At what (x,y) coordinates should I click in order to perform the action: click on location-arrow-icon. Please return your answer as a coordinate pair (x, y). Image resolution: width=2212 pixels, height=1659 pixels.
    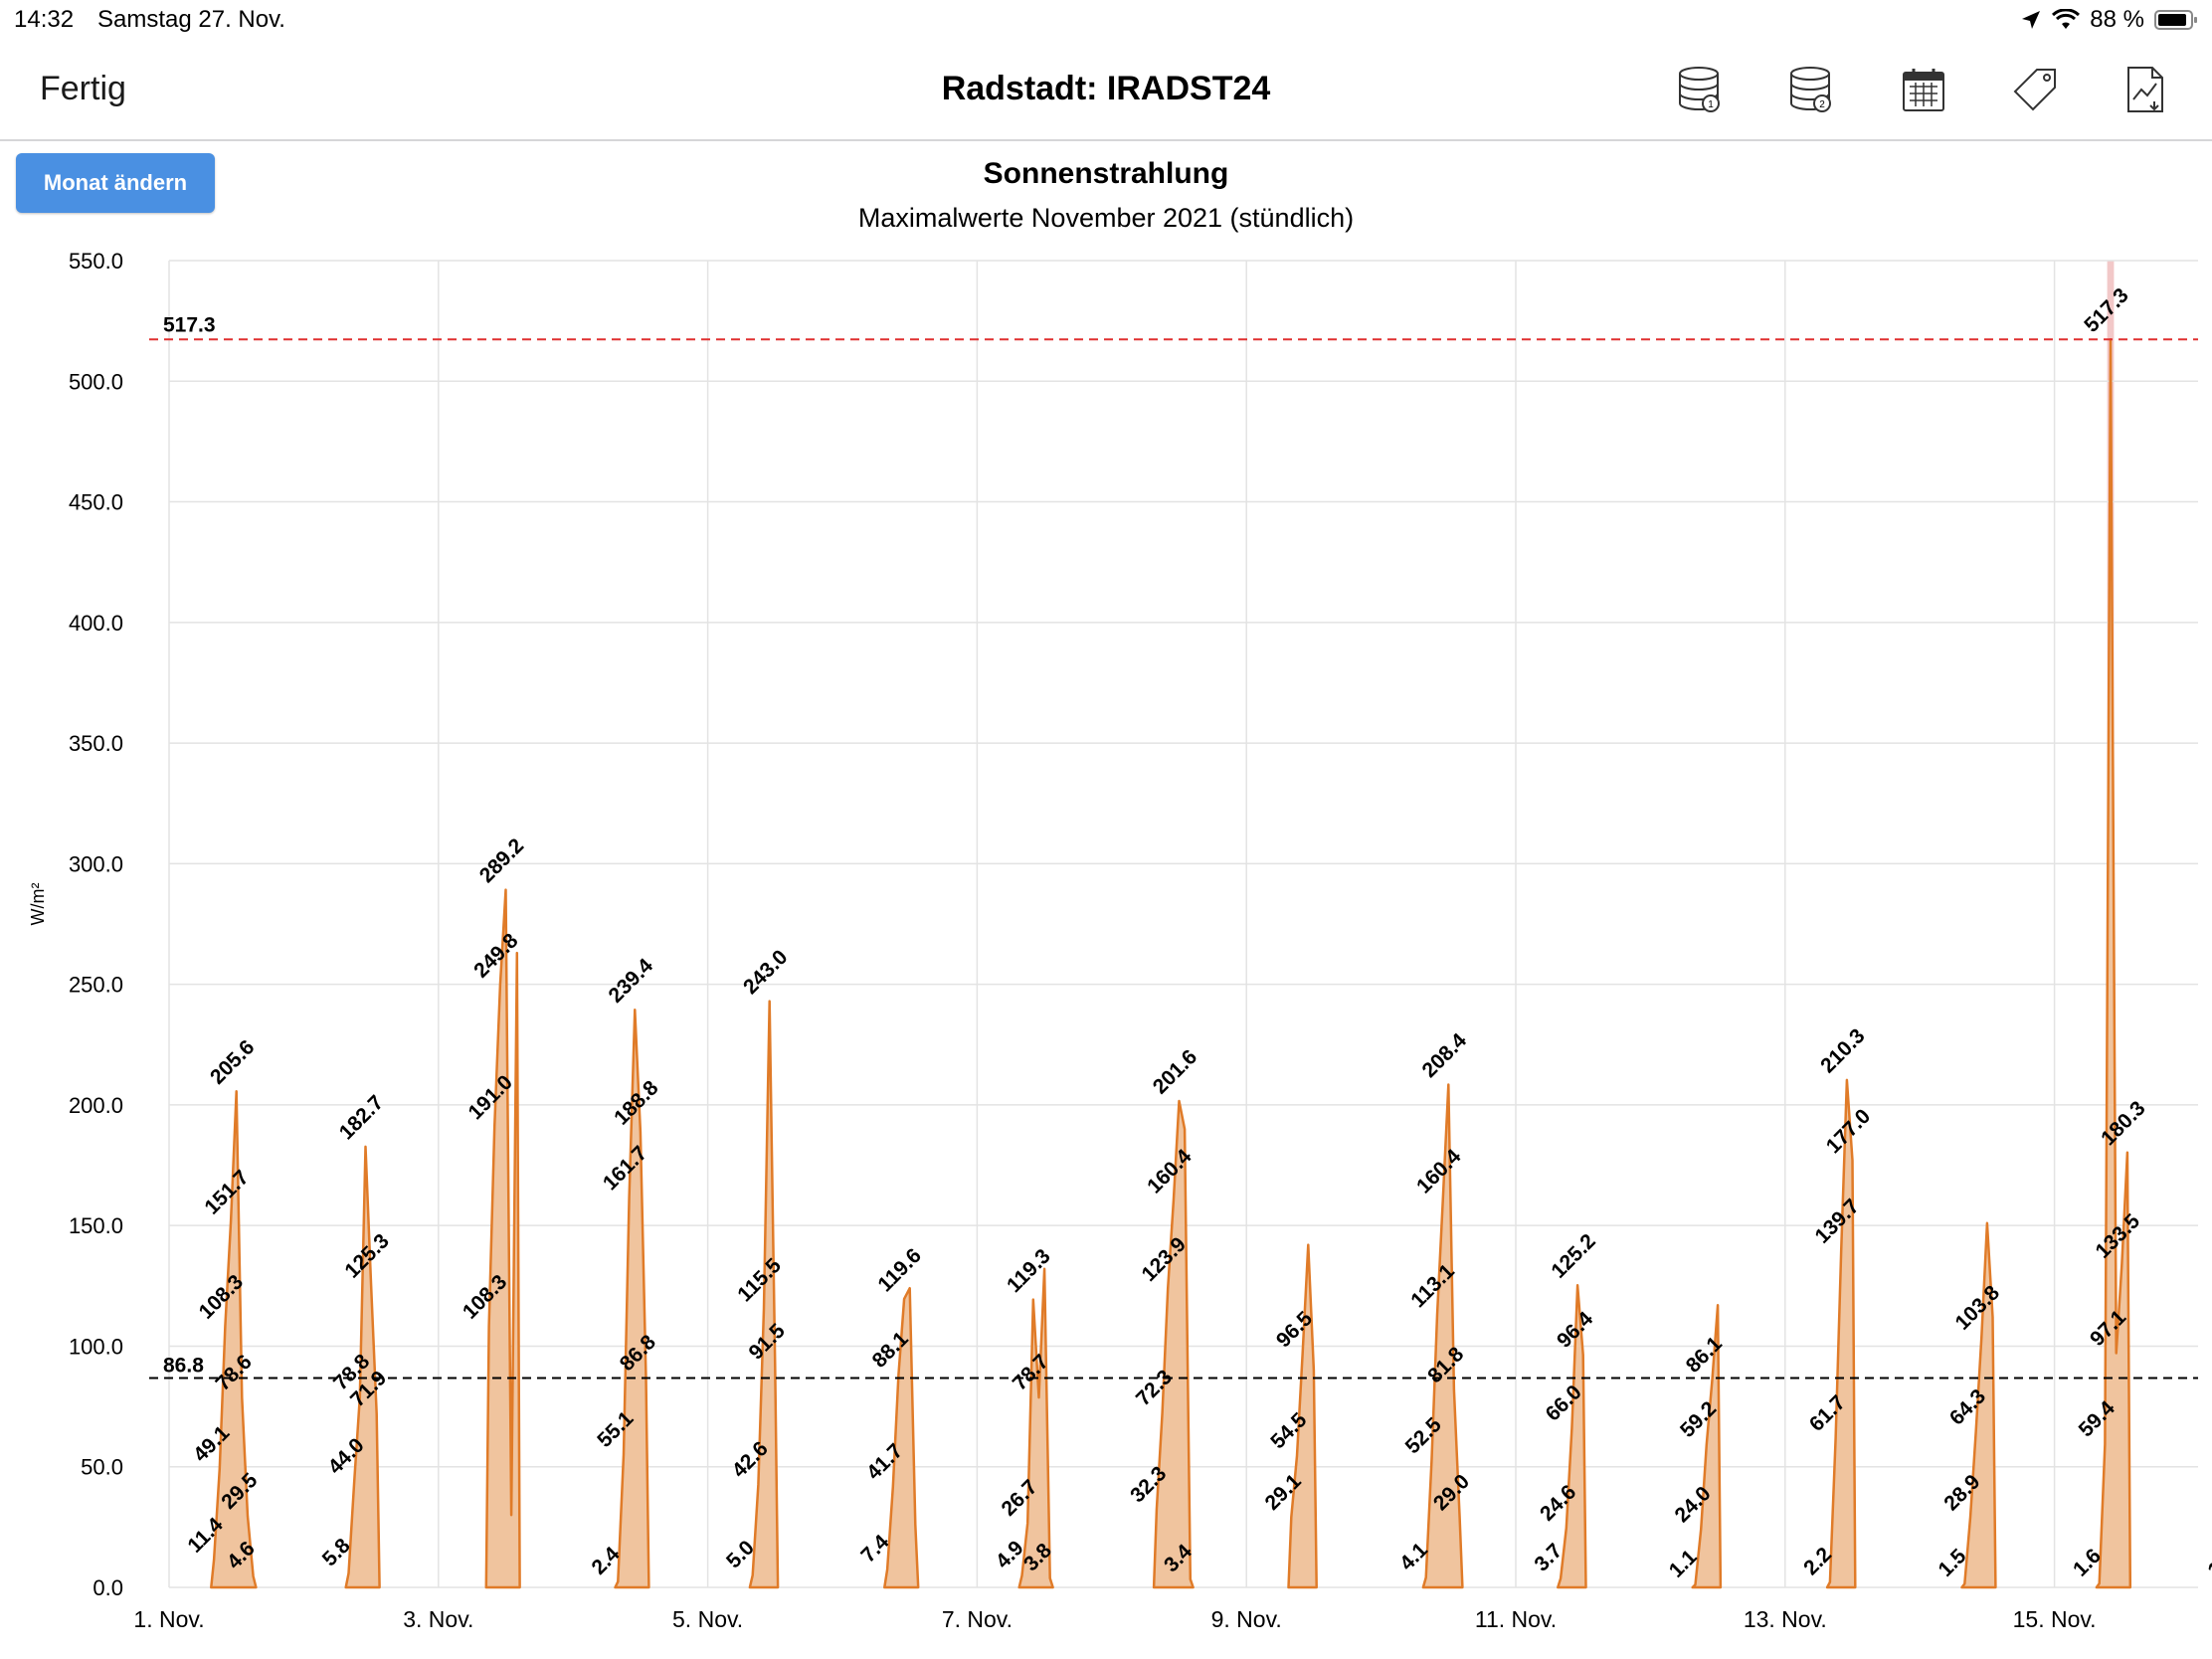
    Looking at the image, I should click on (2031, 20).